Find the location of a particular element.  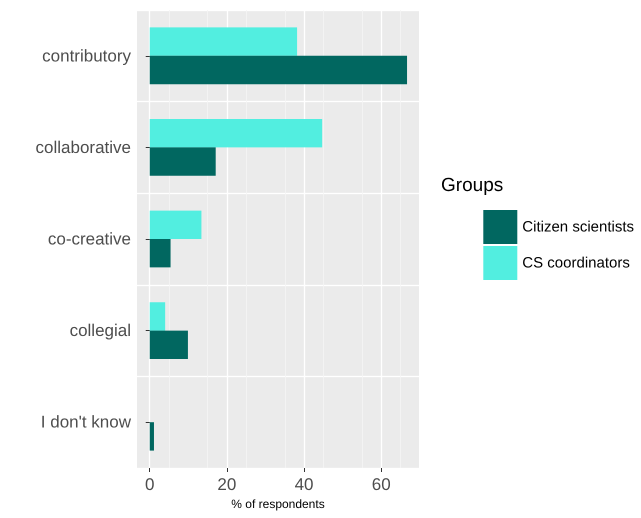

y-tick-label: collaborative is located at coordinates (83, 147).